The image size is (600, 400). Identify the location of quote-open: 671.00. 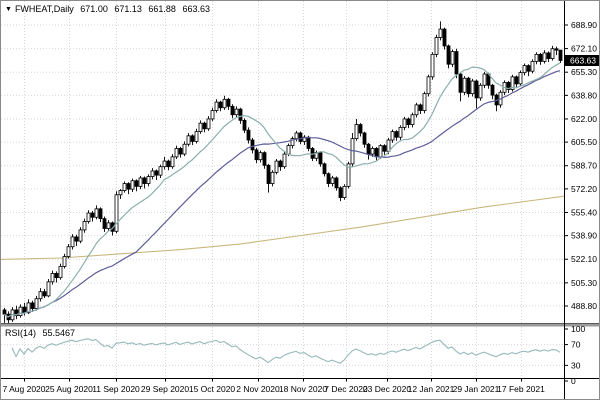
(94, 9).